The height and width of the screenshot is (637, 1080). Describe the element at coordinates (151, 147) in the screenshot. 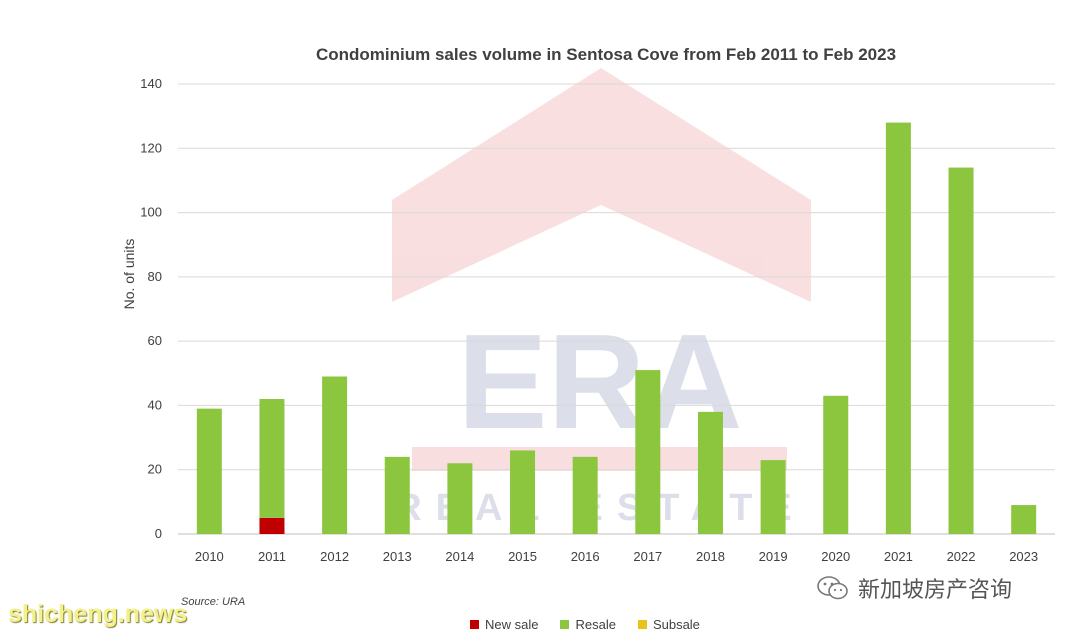

I see `y-tick-label: 120` at that location.